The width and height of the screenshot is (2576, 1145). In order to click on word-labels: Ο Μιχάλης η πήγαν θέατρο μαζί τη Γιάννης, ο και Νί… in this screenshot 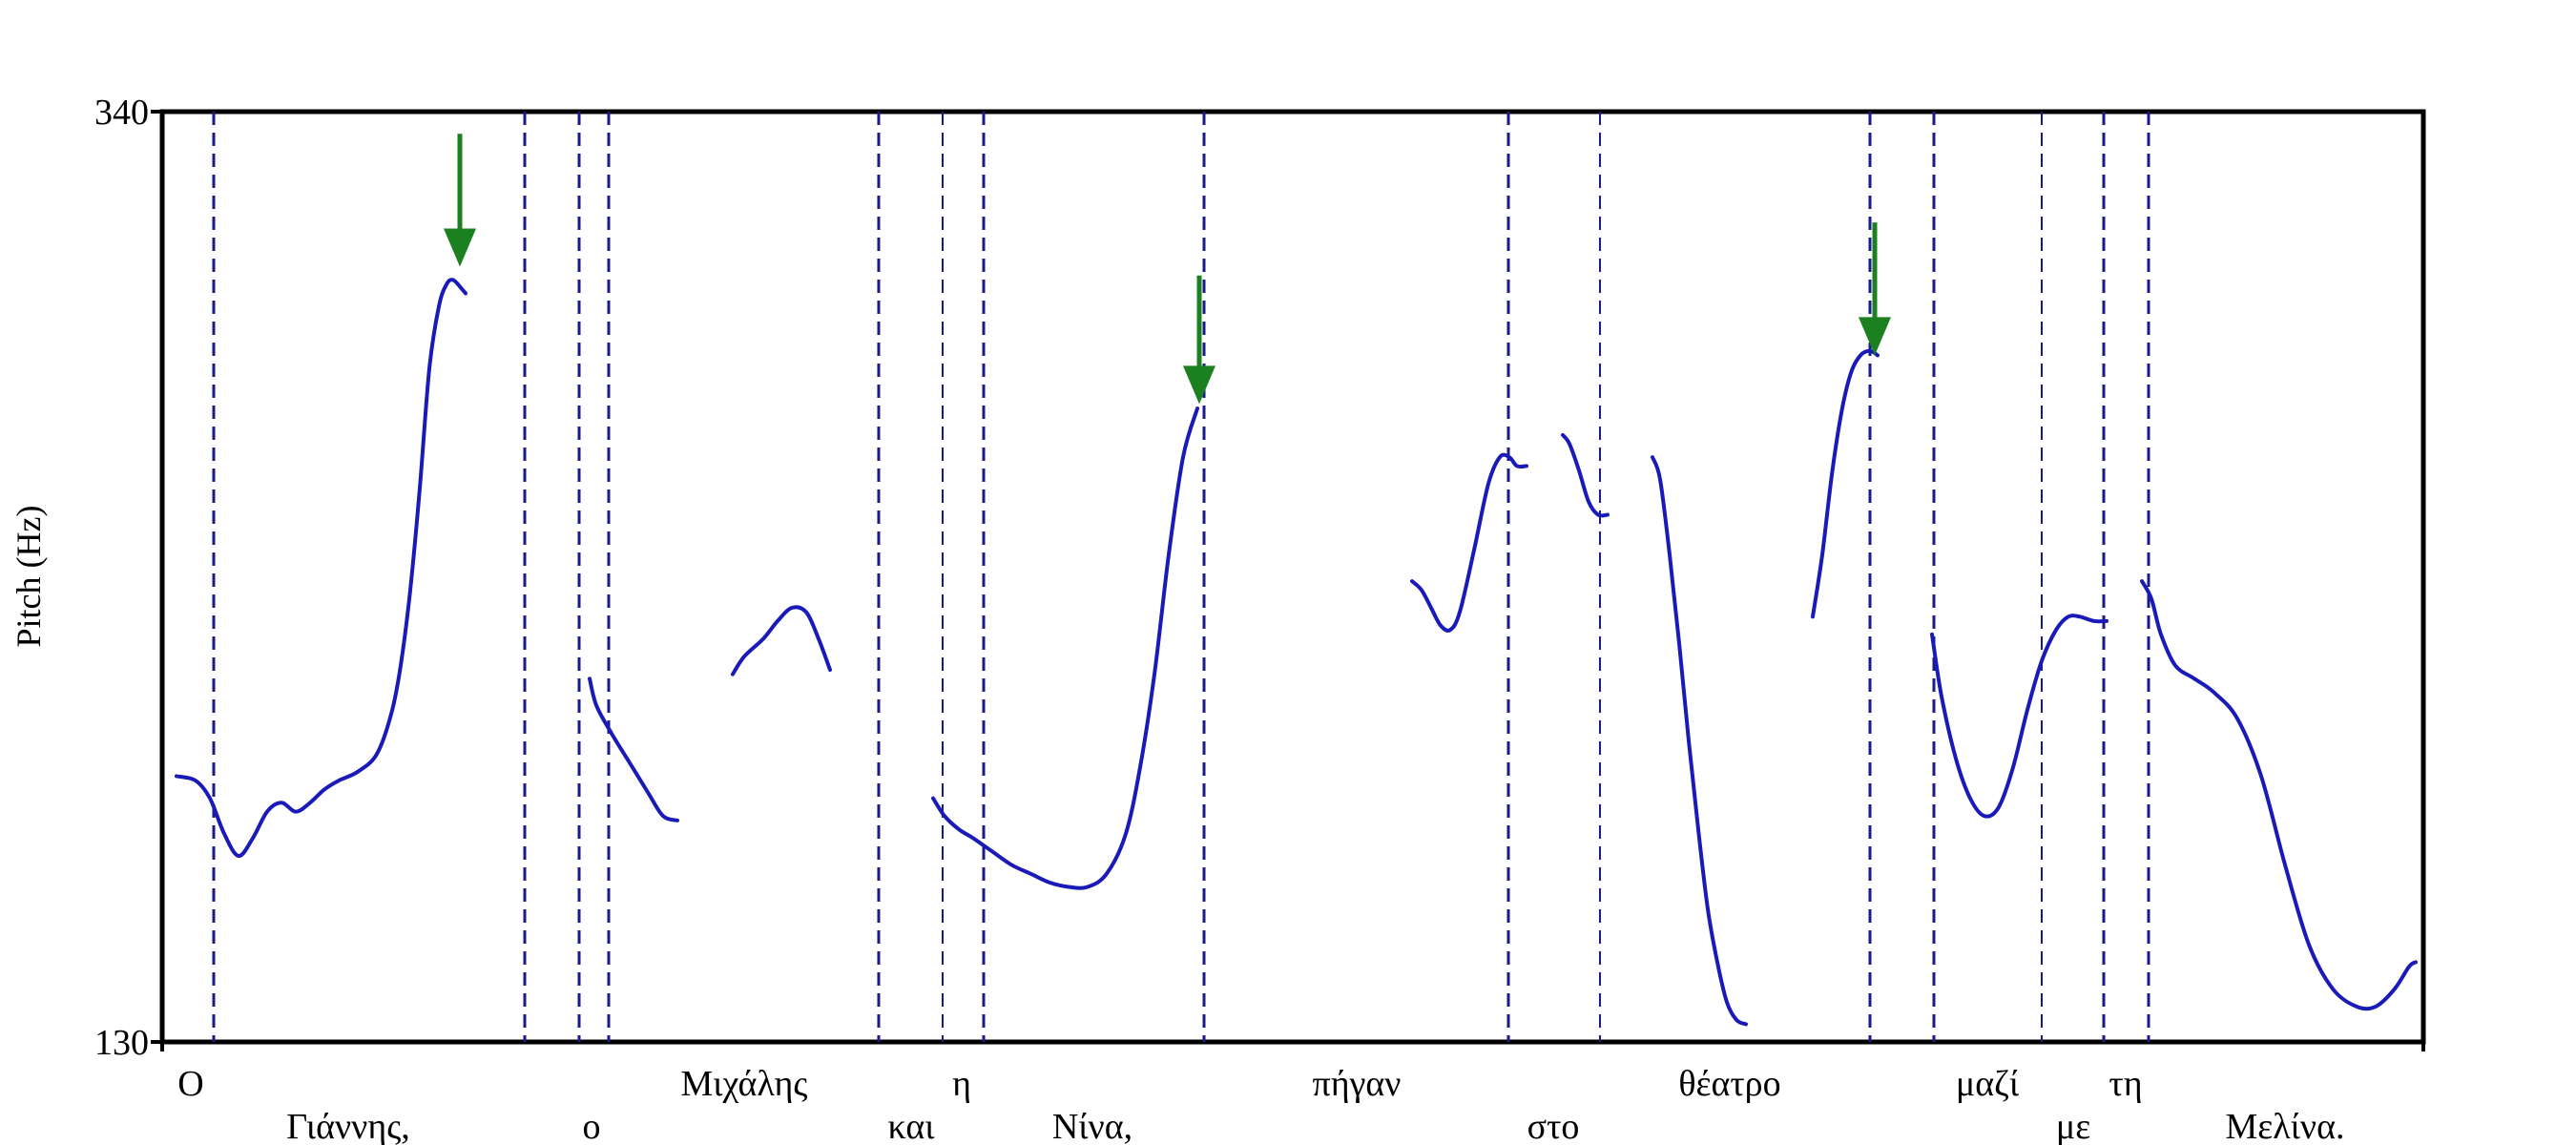, I will do `click(1260, 1104)`.